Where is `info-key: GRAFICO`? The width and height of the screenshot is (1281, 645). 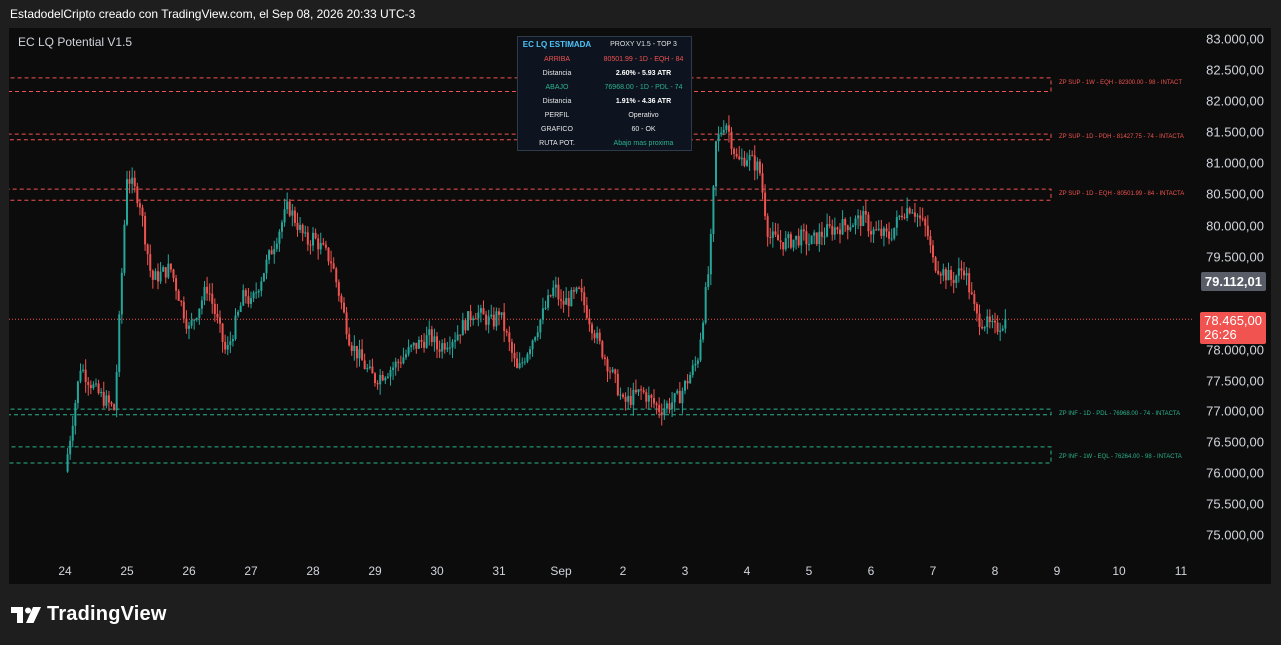
info-key: GRAFICO is located at coordinates (557, 129).